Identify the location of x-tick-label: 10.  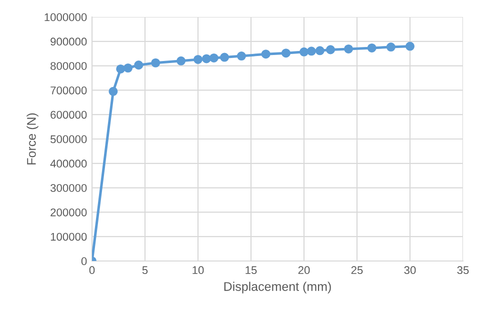
(198, 270).